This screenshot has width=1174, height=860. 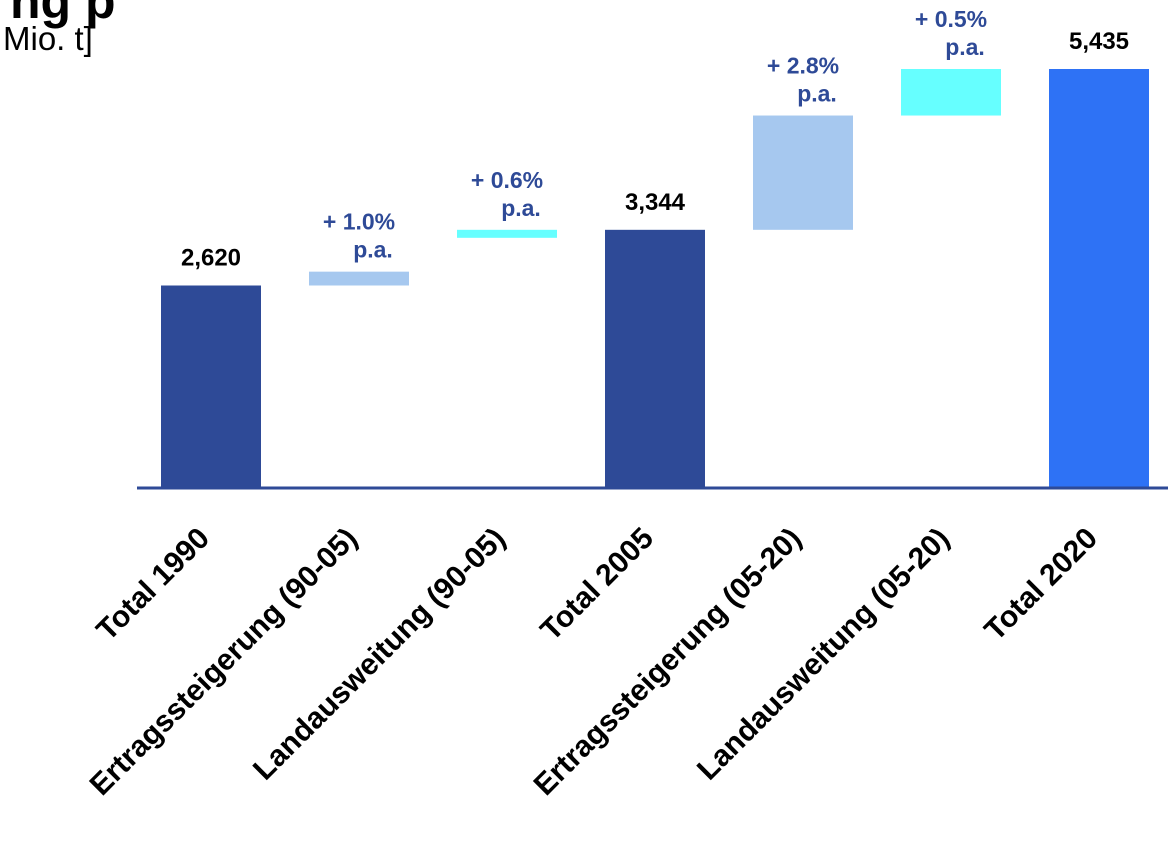 I want to click on bar-label-2: + 1.0% p.a., so click(x=359, y=236).